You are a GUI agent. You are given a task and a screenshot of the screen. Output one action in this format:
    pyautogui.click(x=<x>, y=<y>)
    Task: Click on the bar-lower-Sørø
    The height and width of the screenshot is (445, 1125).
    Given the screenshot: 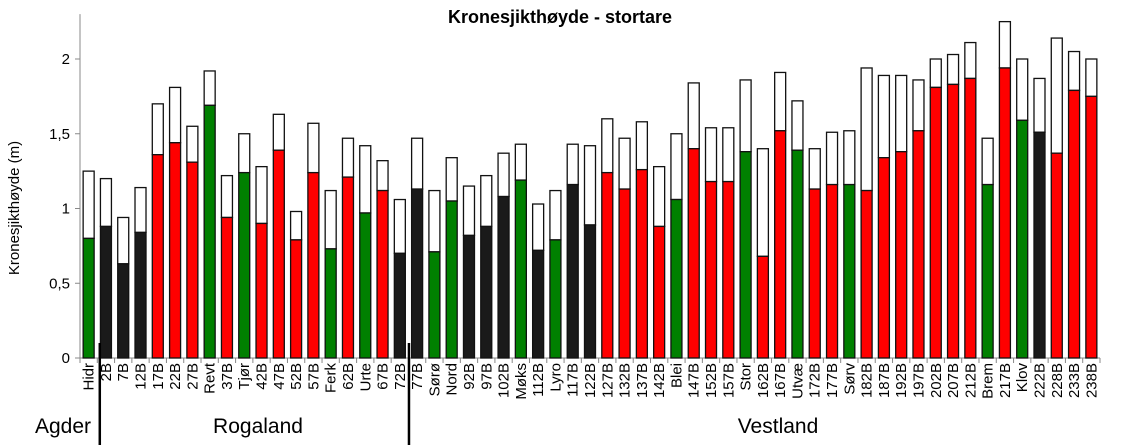 What is the action you would take?
    pyautogui.click(x=434, y=305)
    